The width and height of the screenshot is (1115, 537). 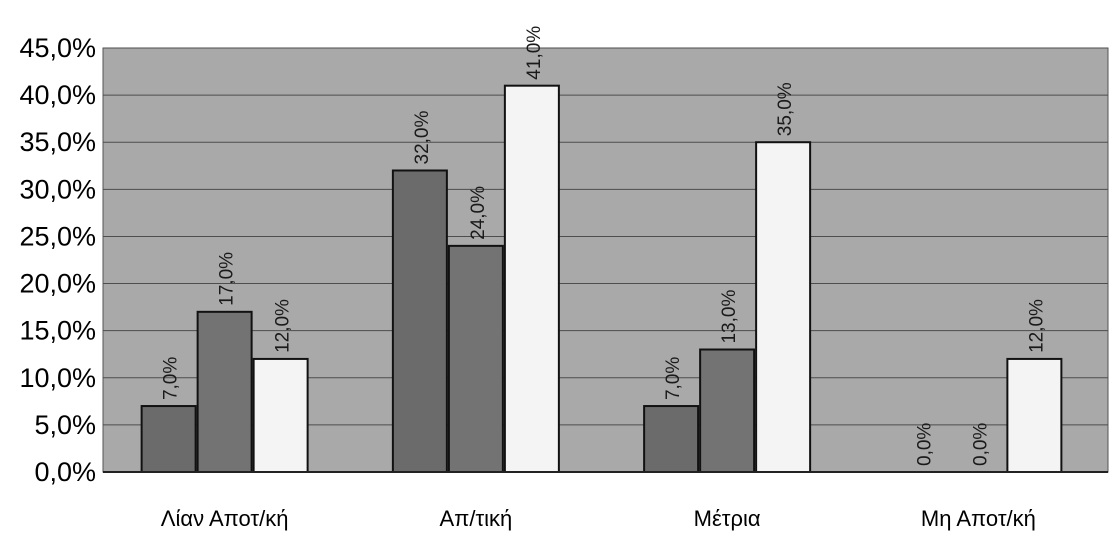 What do you see at coordinates (422, 138) in the screenshot?
I see `data-label: 32,0%` at bounding box center [422, 138].